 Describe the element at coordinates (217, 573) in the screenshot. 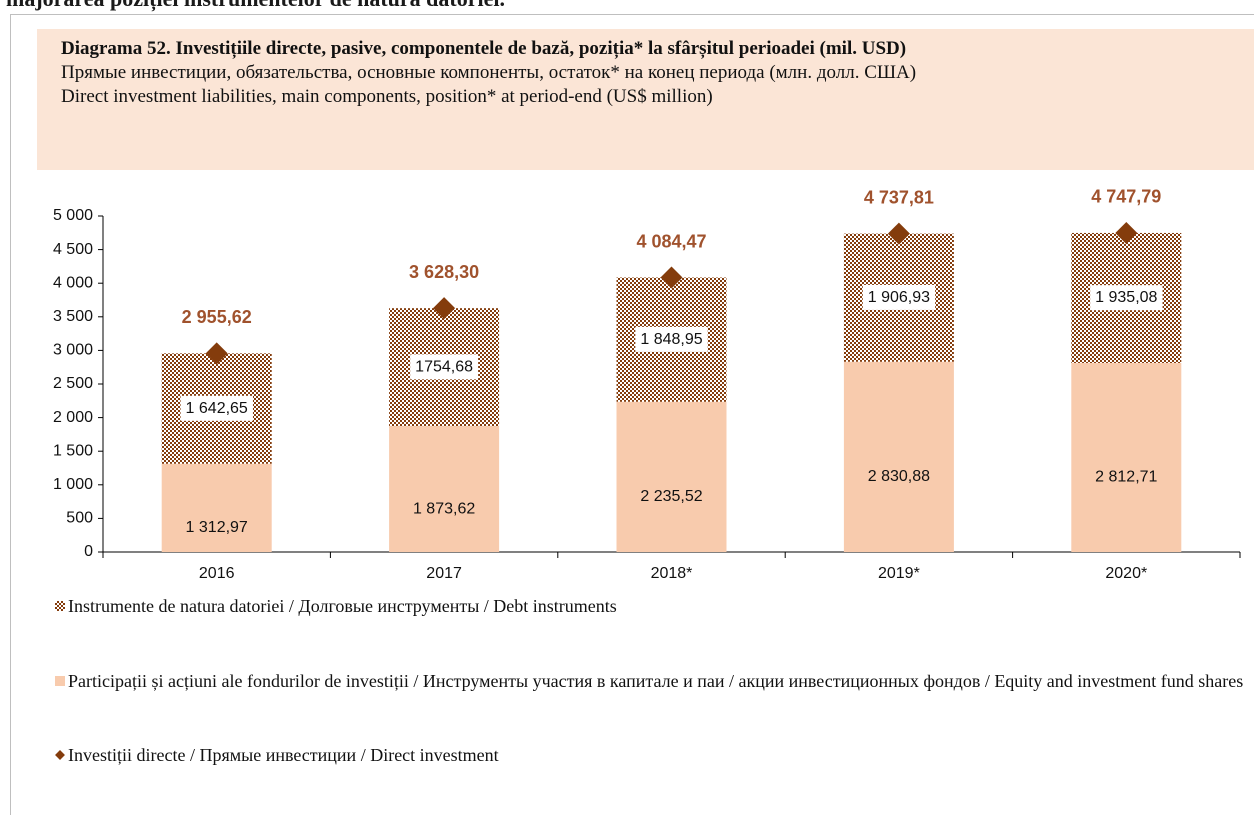

I see `x-tick-label: 2016` at that location.